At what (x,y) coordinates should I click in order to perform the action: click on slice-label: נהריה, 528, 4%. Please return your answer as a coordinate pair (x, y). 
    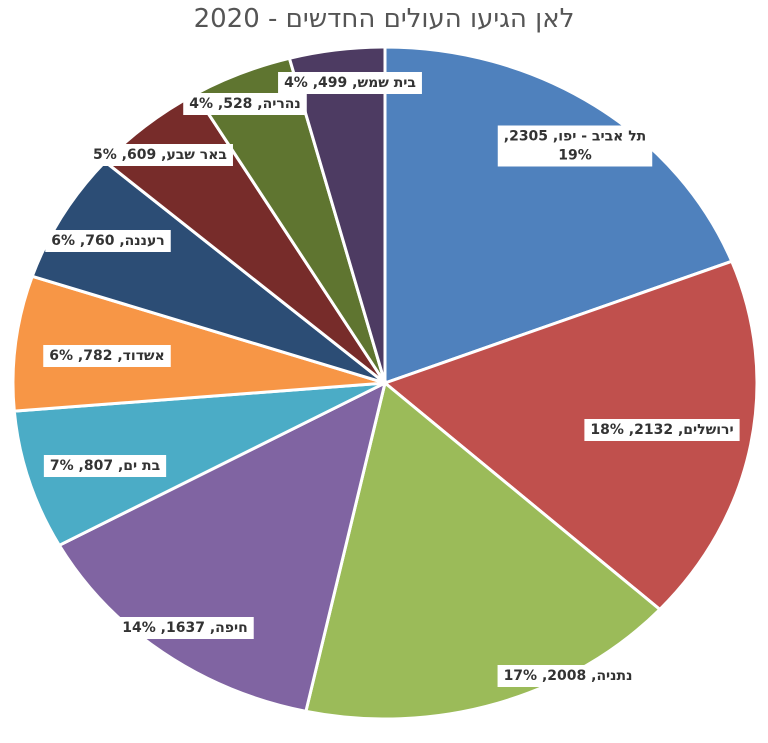
    Looking at the image, I should click on (245, 104).